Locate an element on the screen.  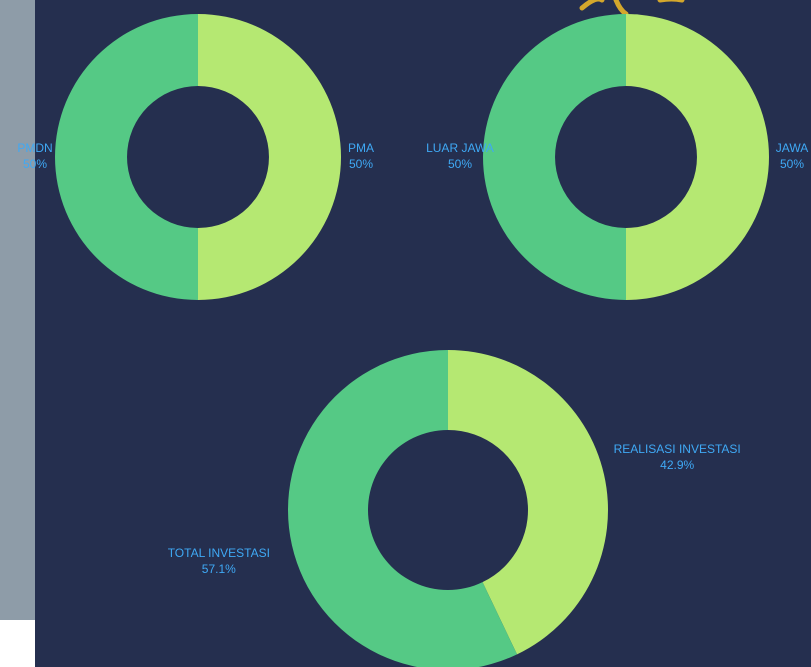
slice-label: PMA is located at coordinates (361, 148).